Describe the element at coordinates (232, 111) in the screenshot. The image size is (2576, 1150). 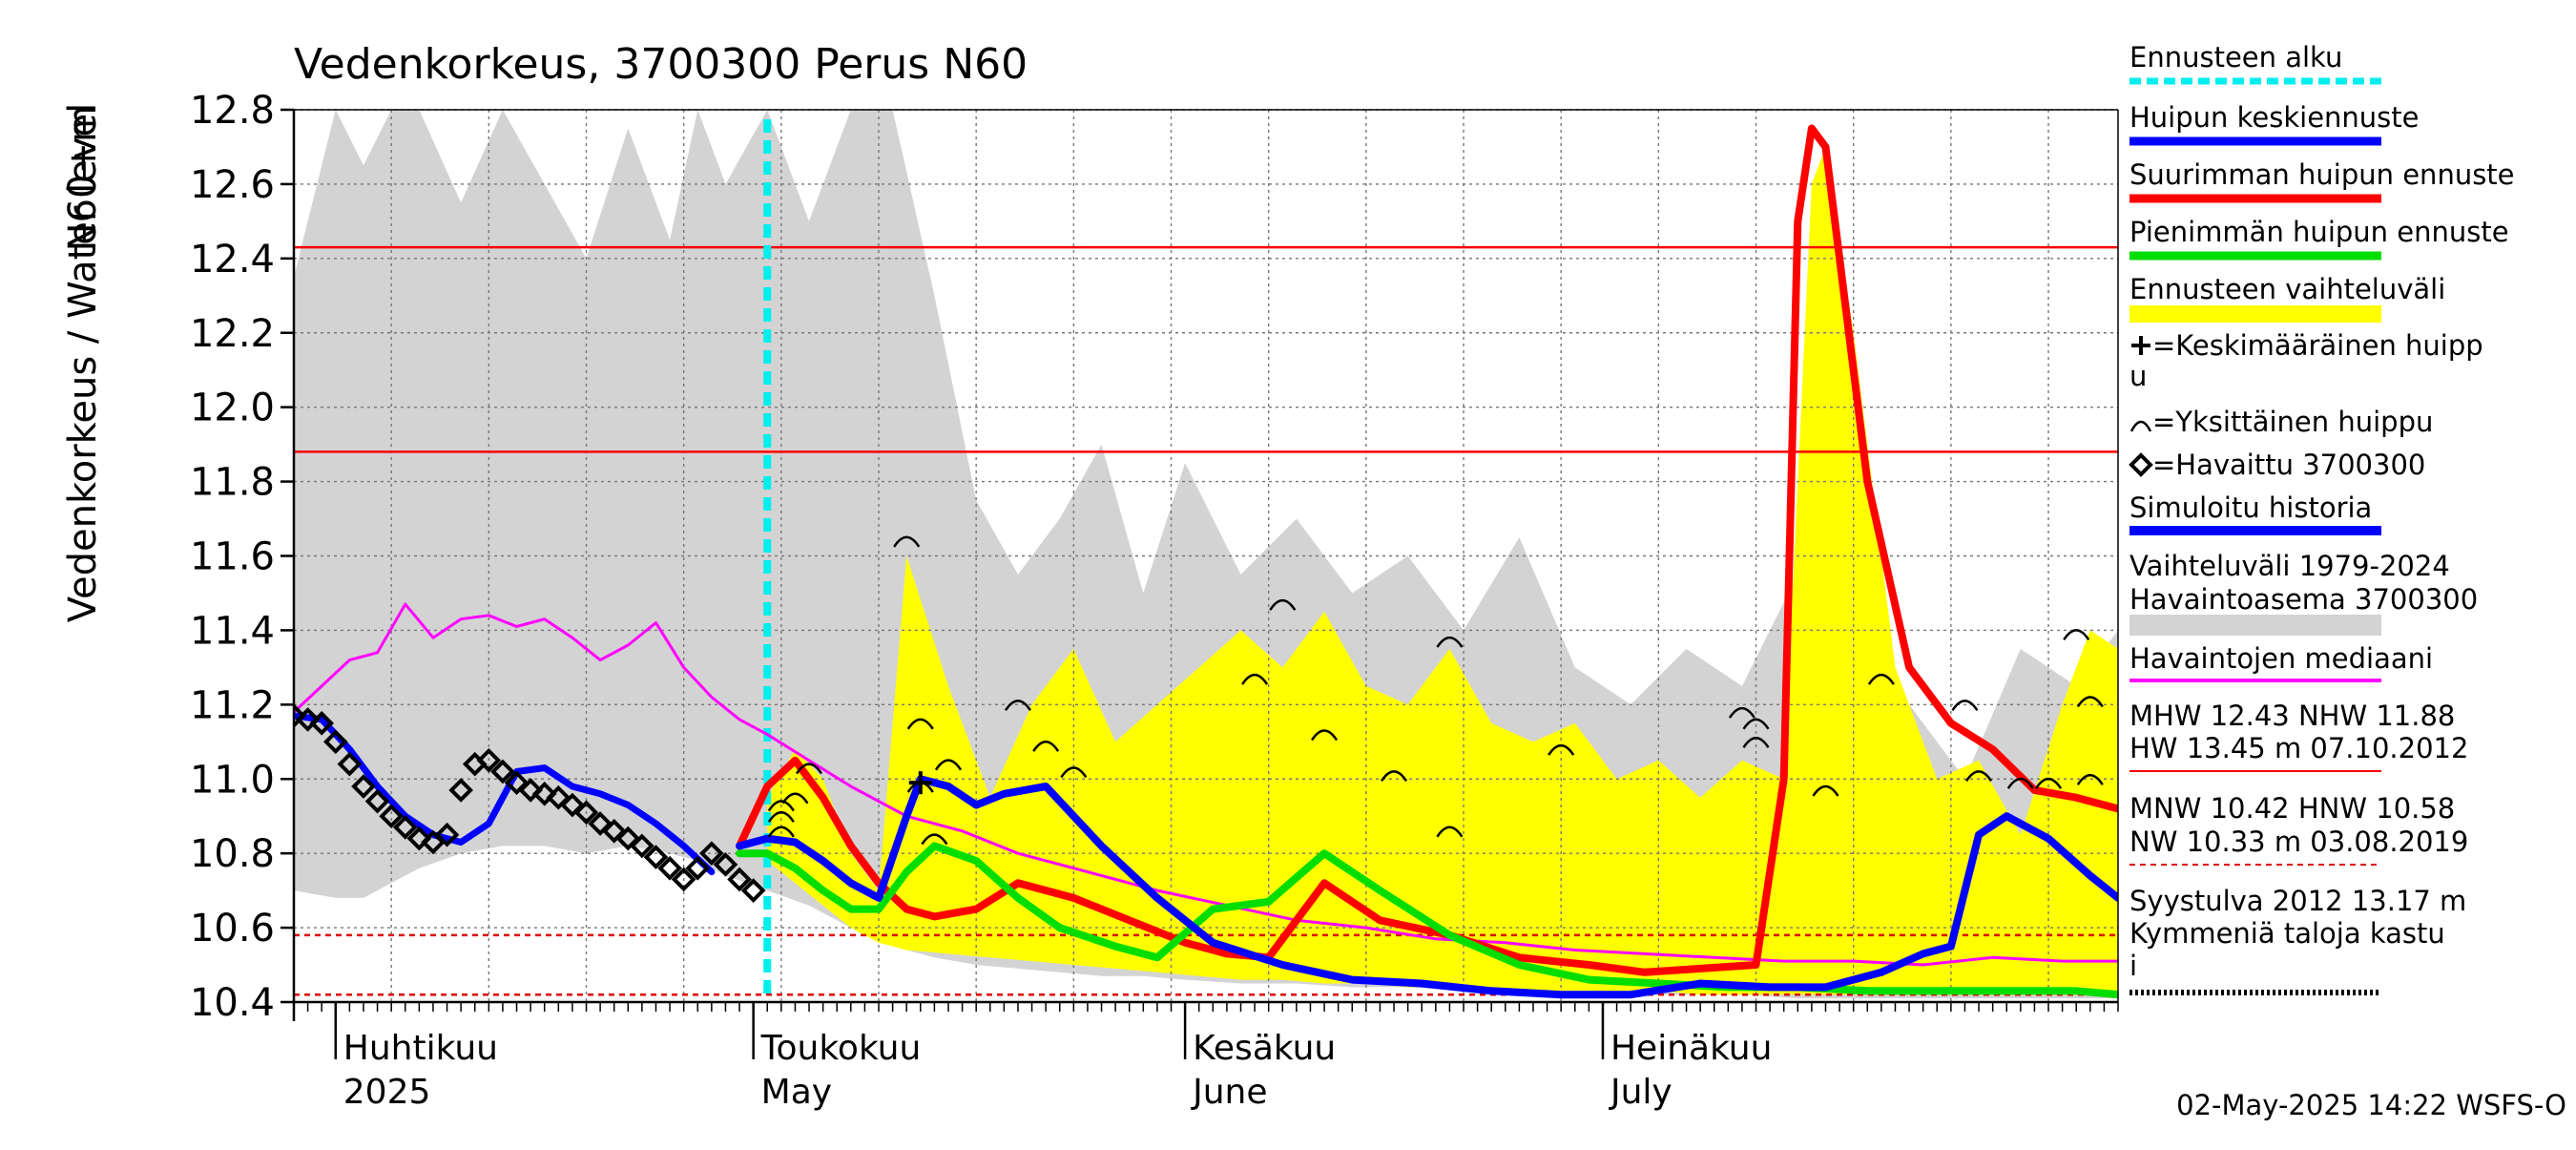
I see `y-tick-label: 12.8` at that location.